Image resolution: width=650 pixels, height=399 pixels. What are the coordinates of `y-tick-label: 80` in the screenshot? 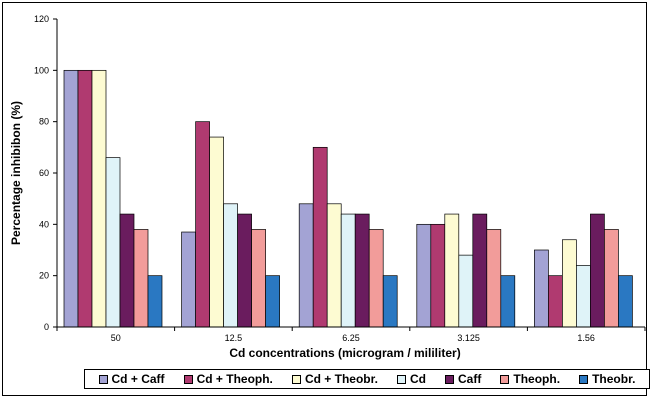 It's located at (44, 122).